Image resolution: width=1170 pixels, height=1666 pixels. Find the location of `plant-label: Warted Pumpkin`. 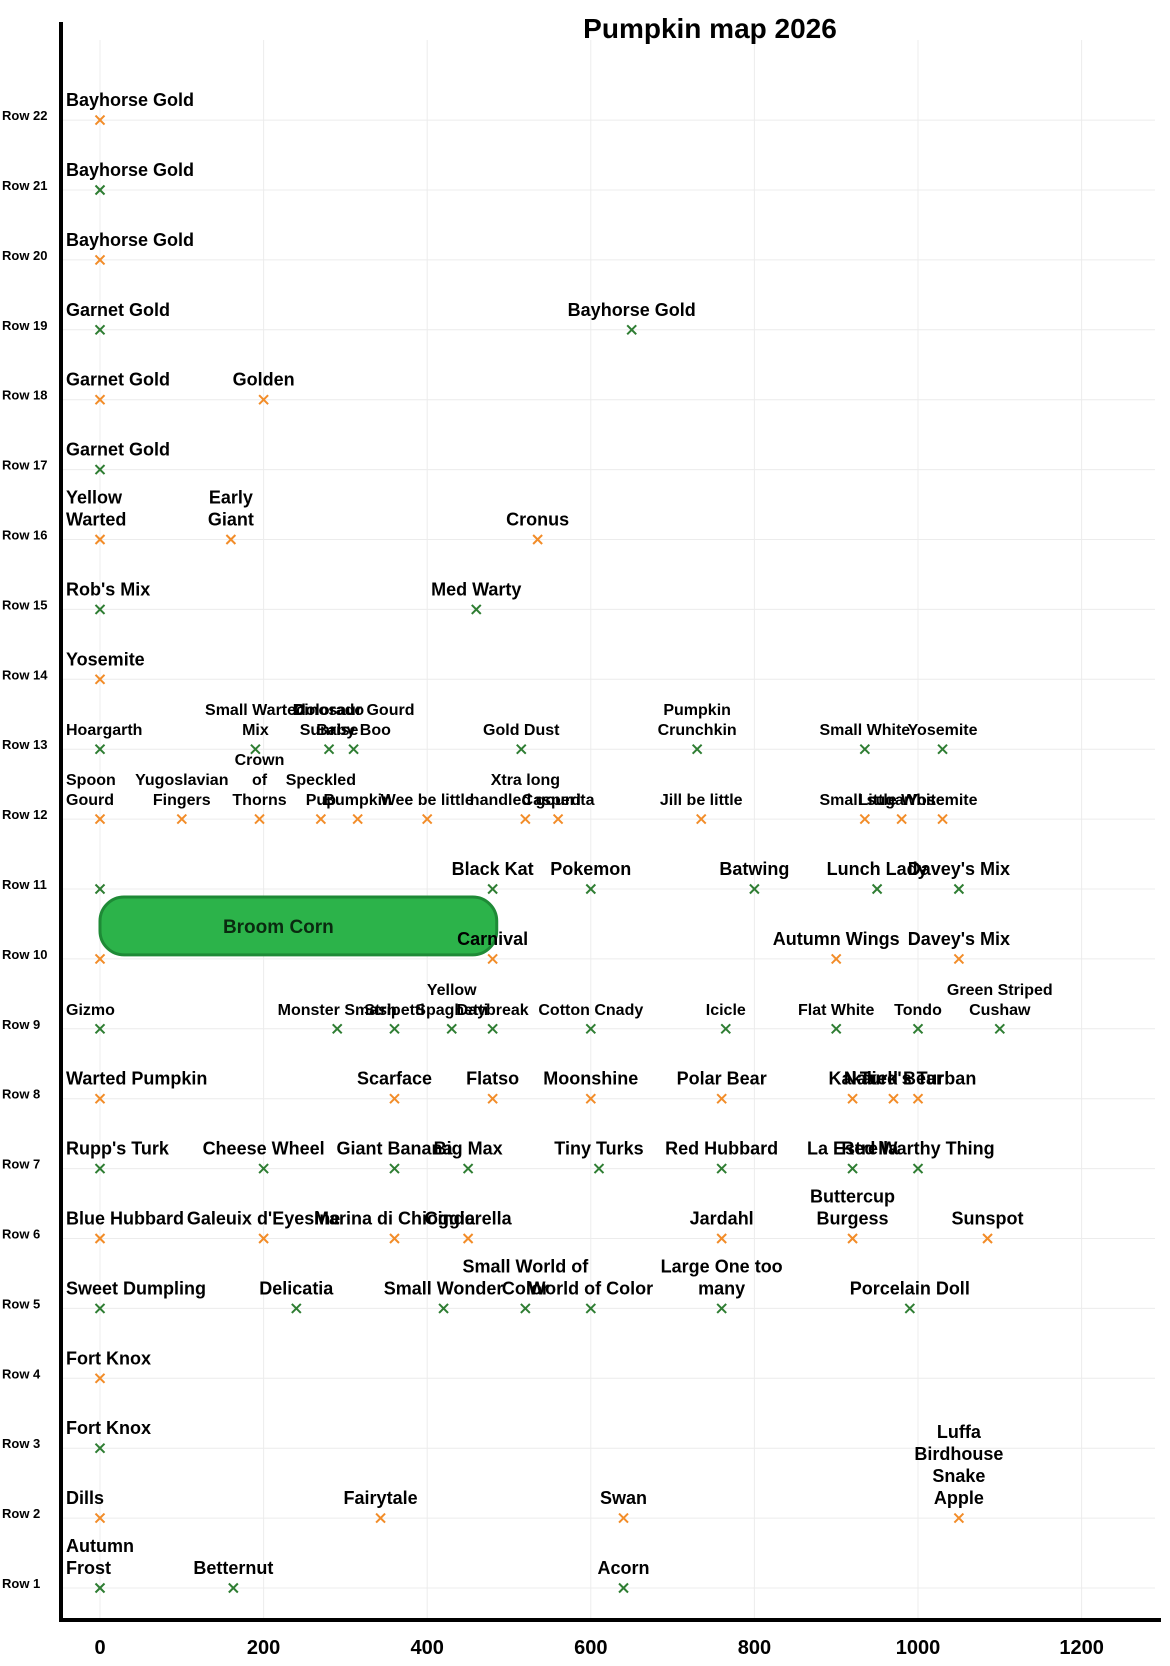

plant-label: Warted Pumpkin is located at coordinates (136, 1079).